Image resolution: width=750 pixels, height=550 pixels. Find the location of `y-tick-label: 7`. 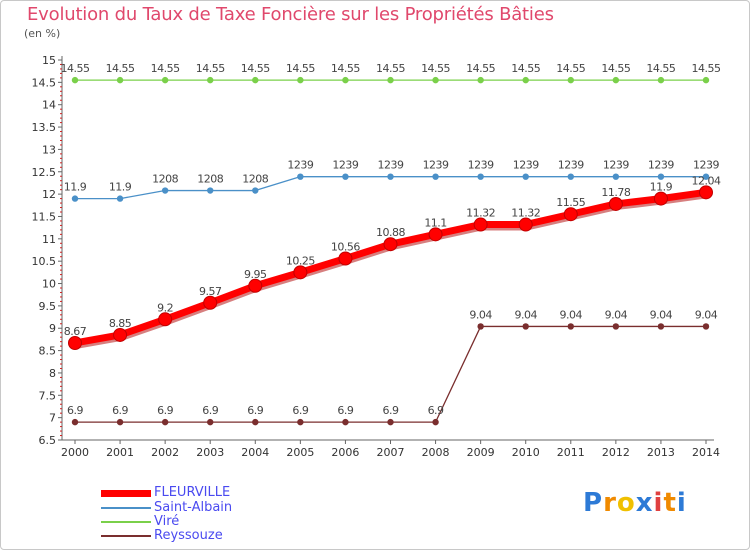

y-tick-label: 7 is located at coordinates (52, 418).